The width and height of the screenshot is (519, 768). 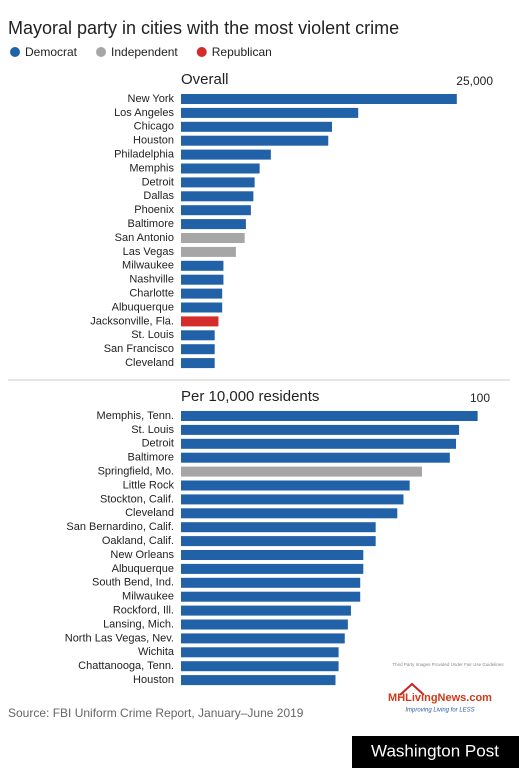 I want to click on y-tick-label: Little Rock, so click(x=149, y=485).